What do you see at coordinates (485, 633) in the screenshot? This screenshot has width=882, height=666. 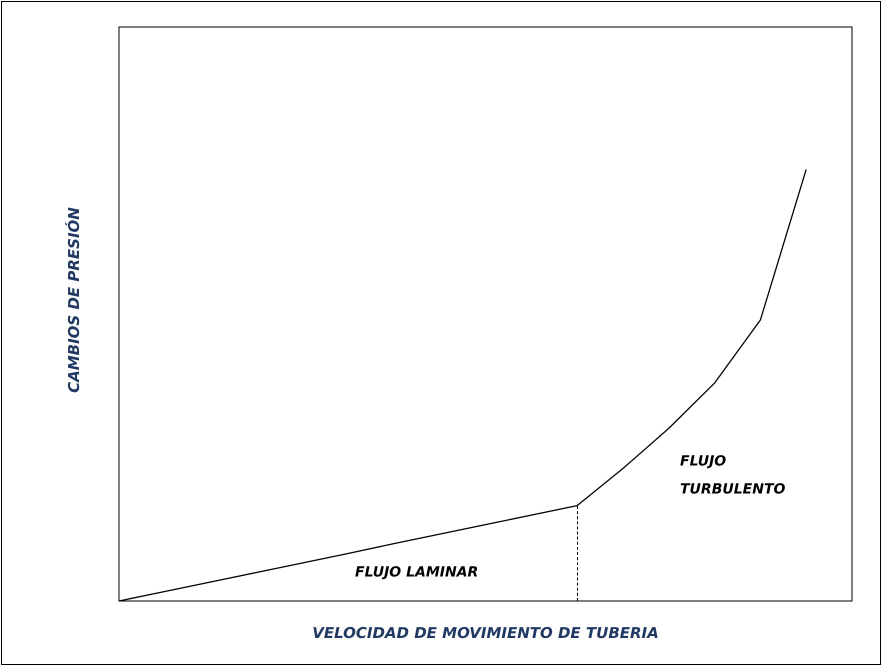 I see `x-axis-title: VELOCIDAD DE MOVIMIENTO DE TUBERIA` at bounding box center [485, 633].